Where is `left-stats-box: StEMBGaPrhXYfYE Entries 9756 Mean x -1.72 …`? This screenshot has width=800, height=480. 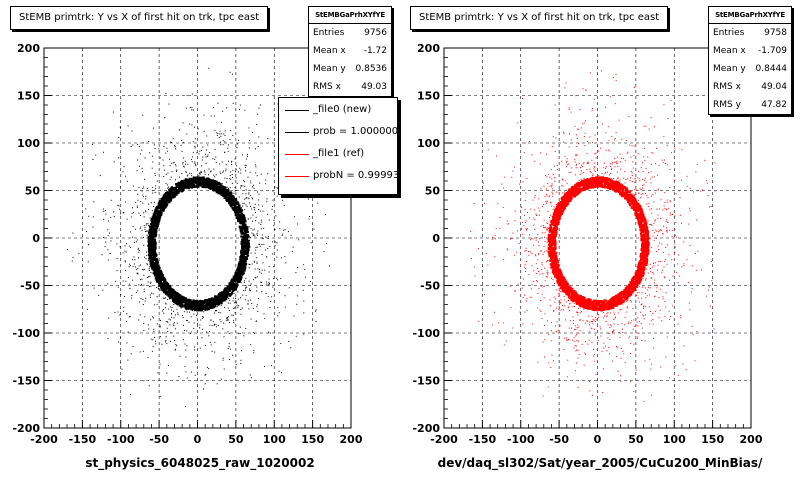 left-stats-box: StEMBGaPrhXYfYE Entries 9756 Mean x -1.72 … is located at coordinates (350, 51).